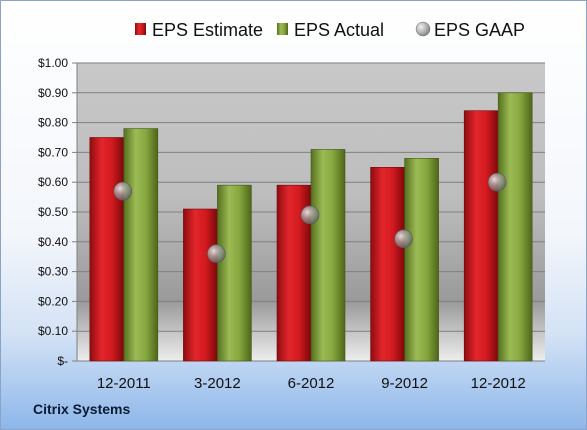 The image size is (587, 430). I want to click on y-tick-label: $0.60, so click(53, 182).